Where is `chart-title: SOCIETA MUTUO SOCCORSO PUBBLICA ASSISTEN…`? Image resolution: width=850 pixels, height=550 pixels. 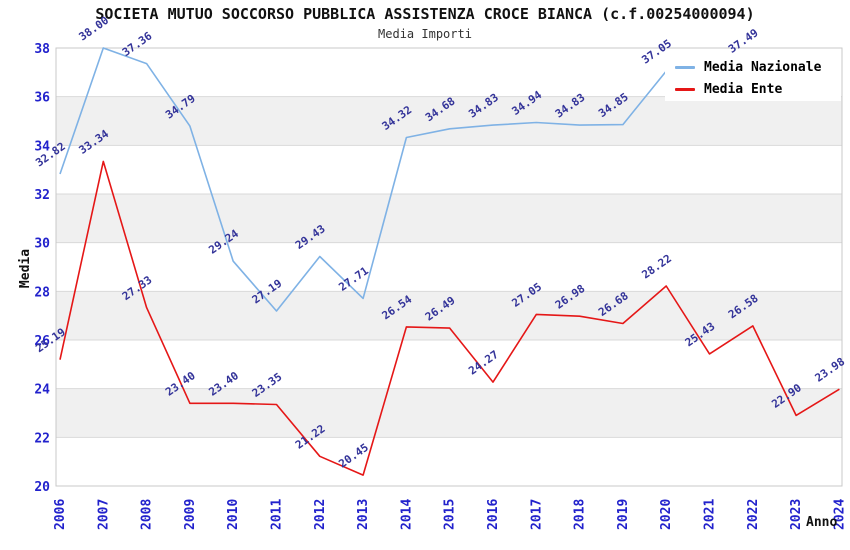 chart-title: SOCIETA MUTUO SOCCORSO PUBBLICA ASSISTEN… is located at coordinates (425, 14).